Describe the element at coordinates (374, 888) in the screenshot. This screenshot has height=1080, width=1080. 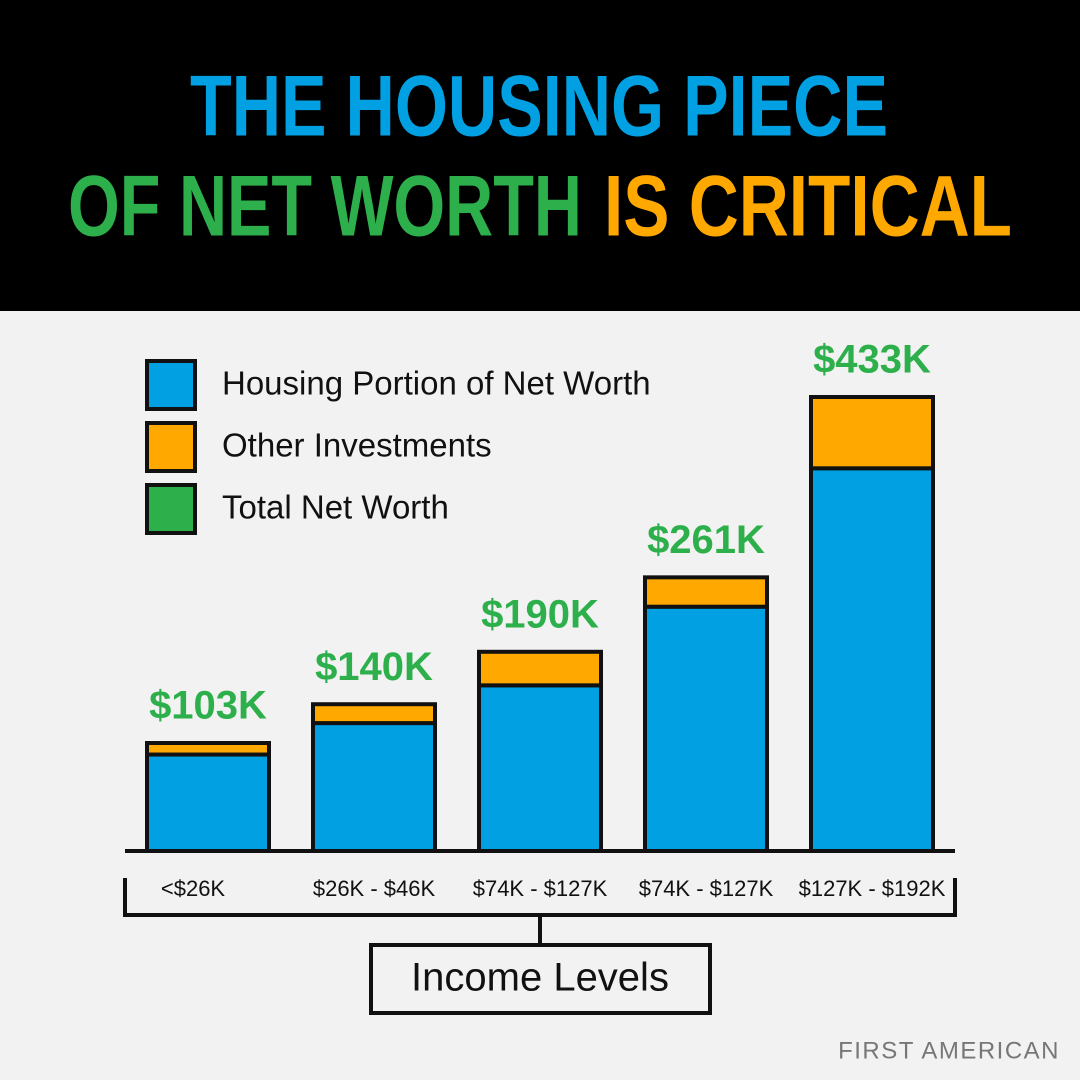
I see `x-tick-label: $26K - $46K` at that location.